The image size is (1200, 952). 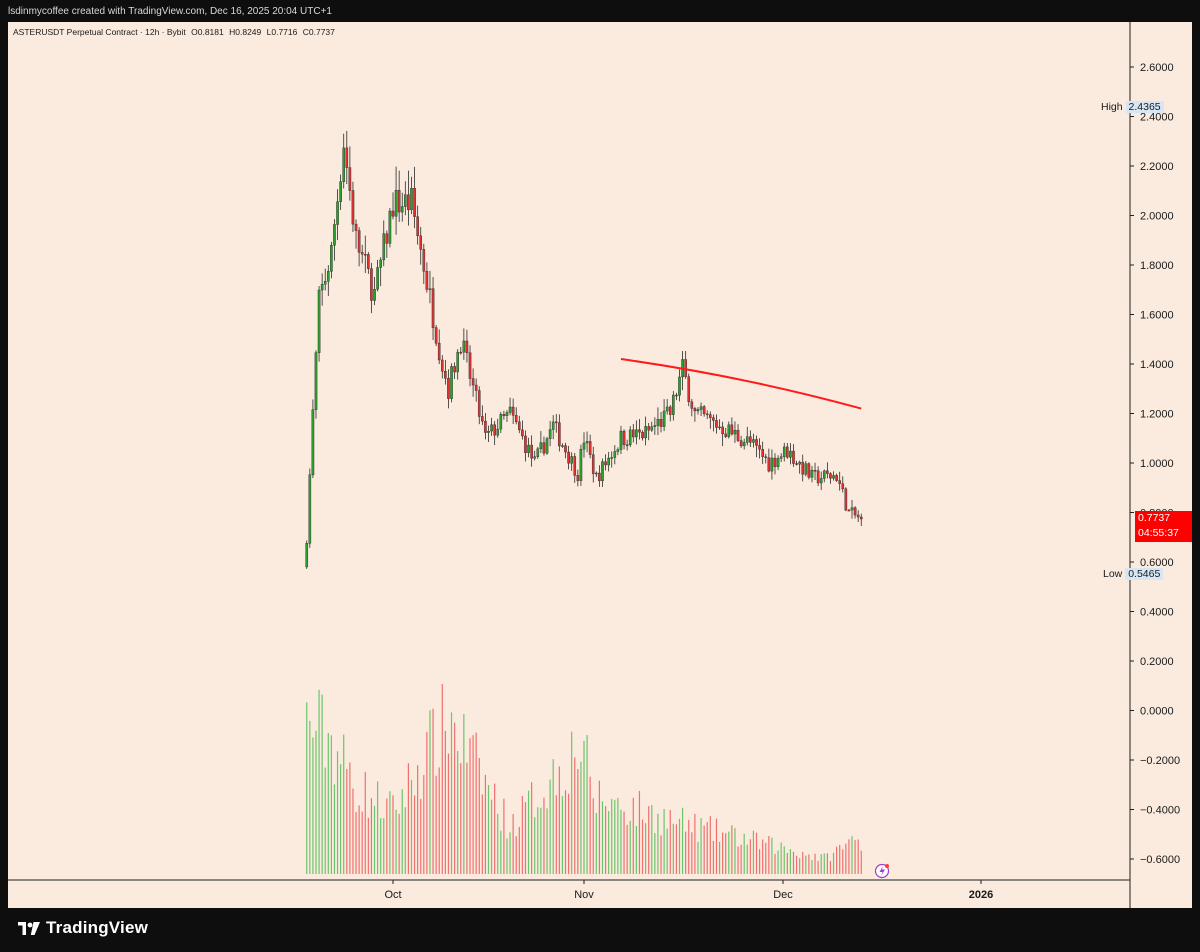 What do you see at coordinates (97, 927) in the screenshot?
I see `brand-name: TradingView` at bounding box center [97, 927].